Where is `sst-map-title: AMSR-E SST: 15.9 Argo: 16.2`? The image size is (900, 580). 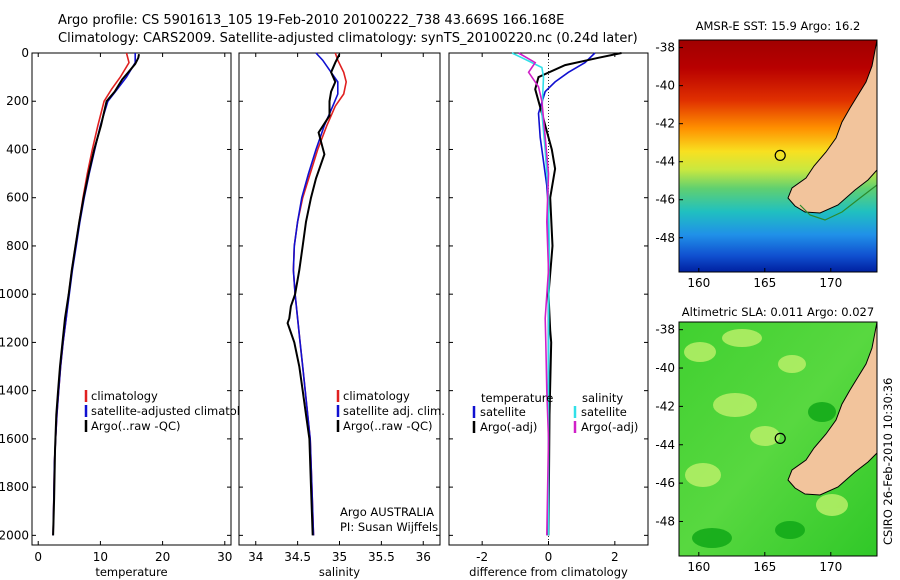 sst-map-title: AMSR-E SST: 15.9 Argo: 16.2 is located at coordinates (778, 26).